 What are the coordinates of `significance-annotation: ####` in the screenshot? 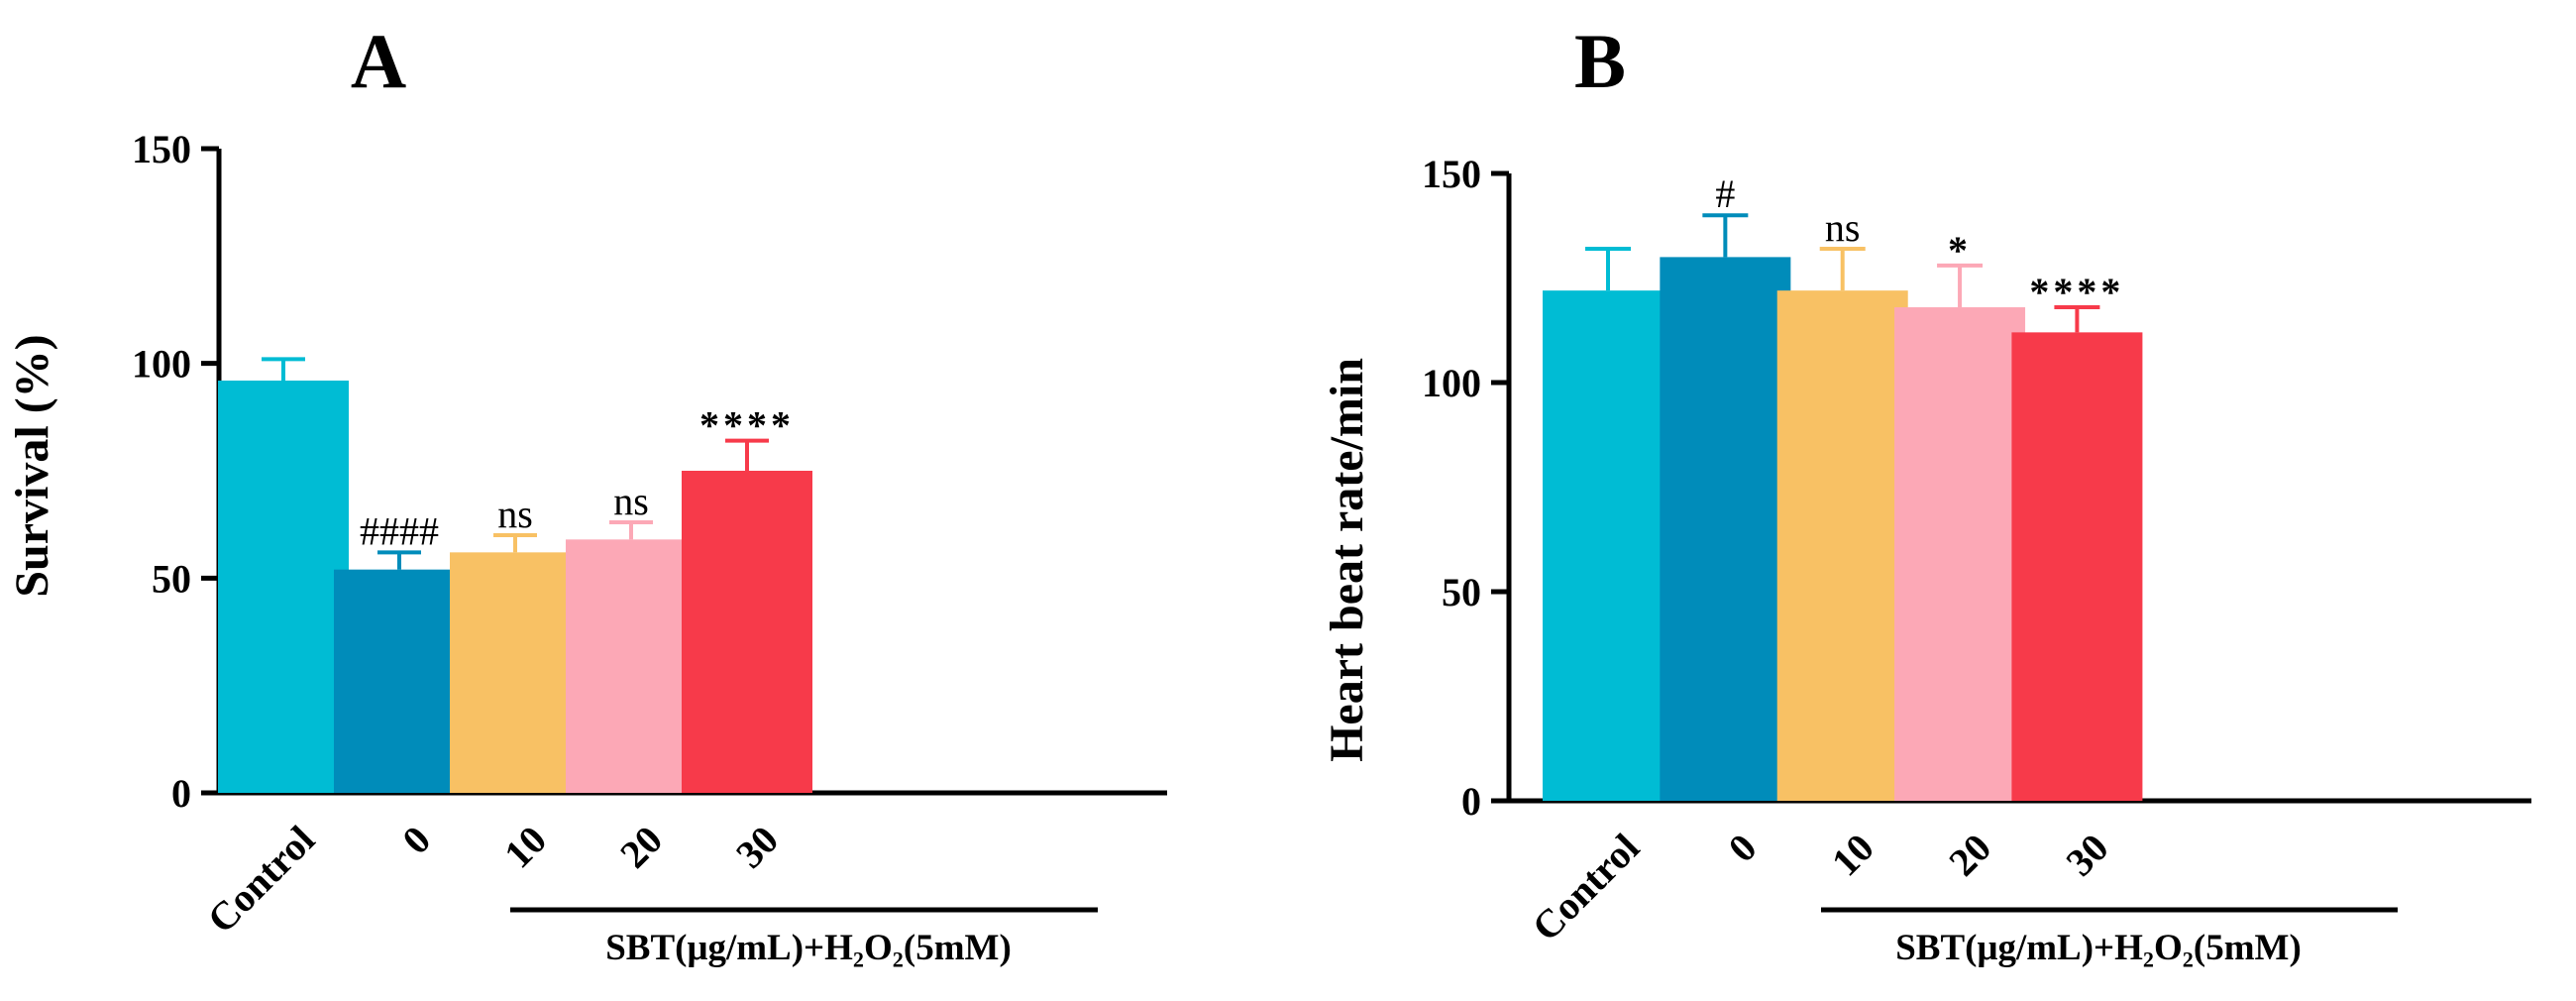 It's located at (399, 530).